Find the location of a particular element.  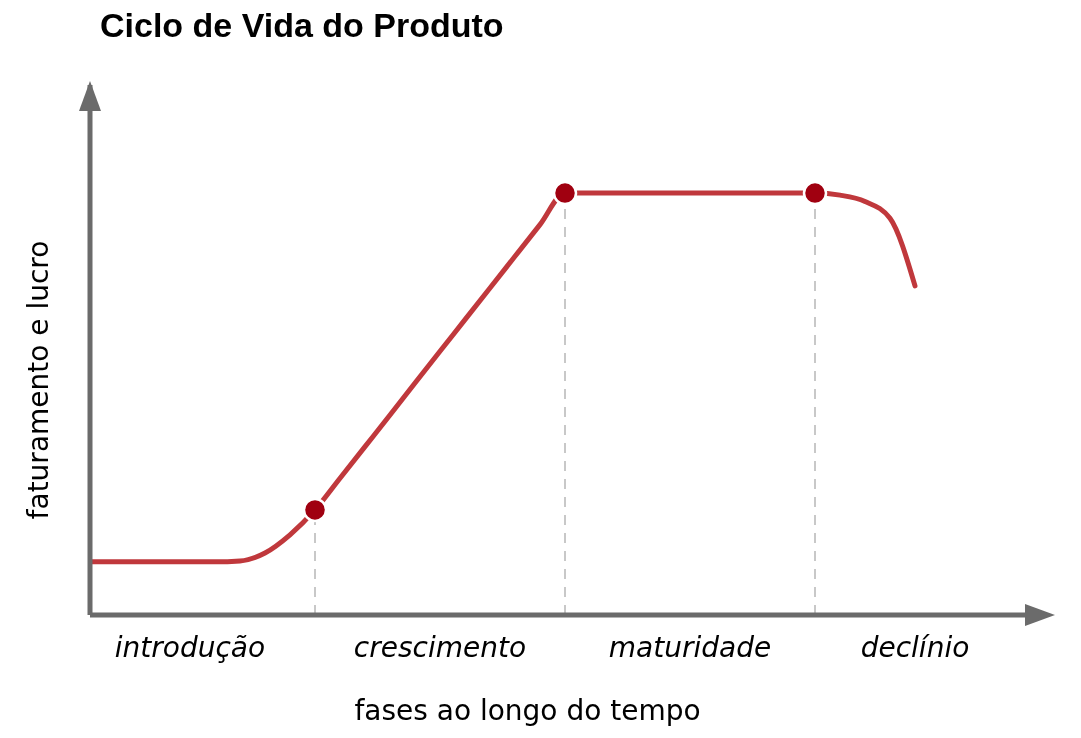

chart-title: Ciclo de Vida do Produto is located at coordinates (302, 25).